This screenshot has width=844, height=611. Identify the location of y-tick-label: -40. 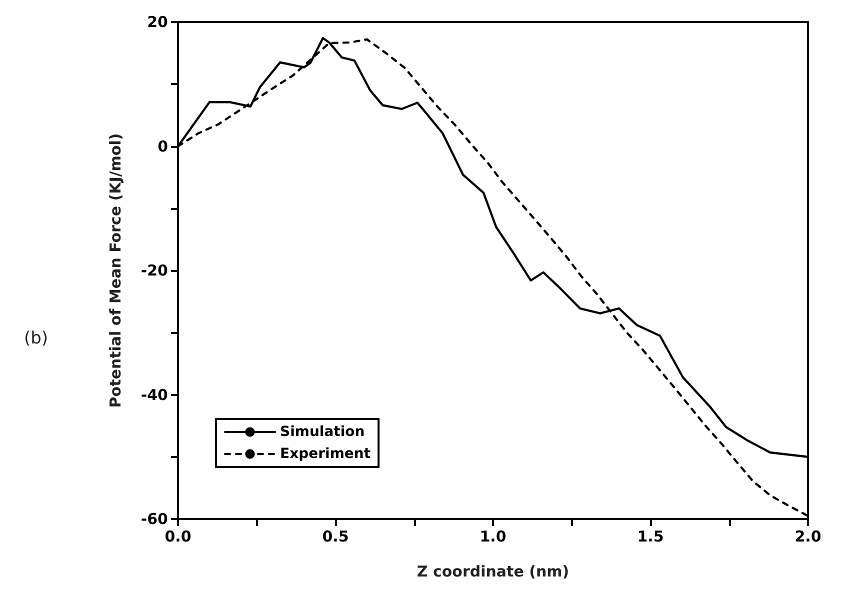
(154, 395).